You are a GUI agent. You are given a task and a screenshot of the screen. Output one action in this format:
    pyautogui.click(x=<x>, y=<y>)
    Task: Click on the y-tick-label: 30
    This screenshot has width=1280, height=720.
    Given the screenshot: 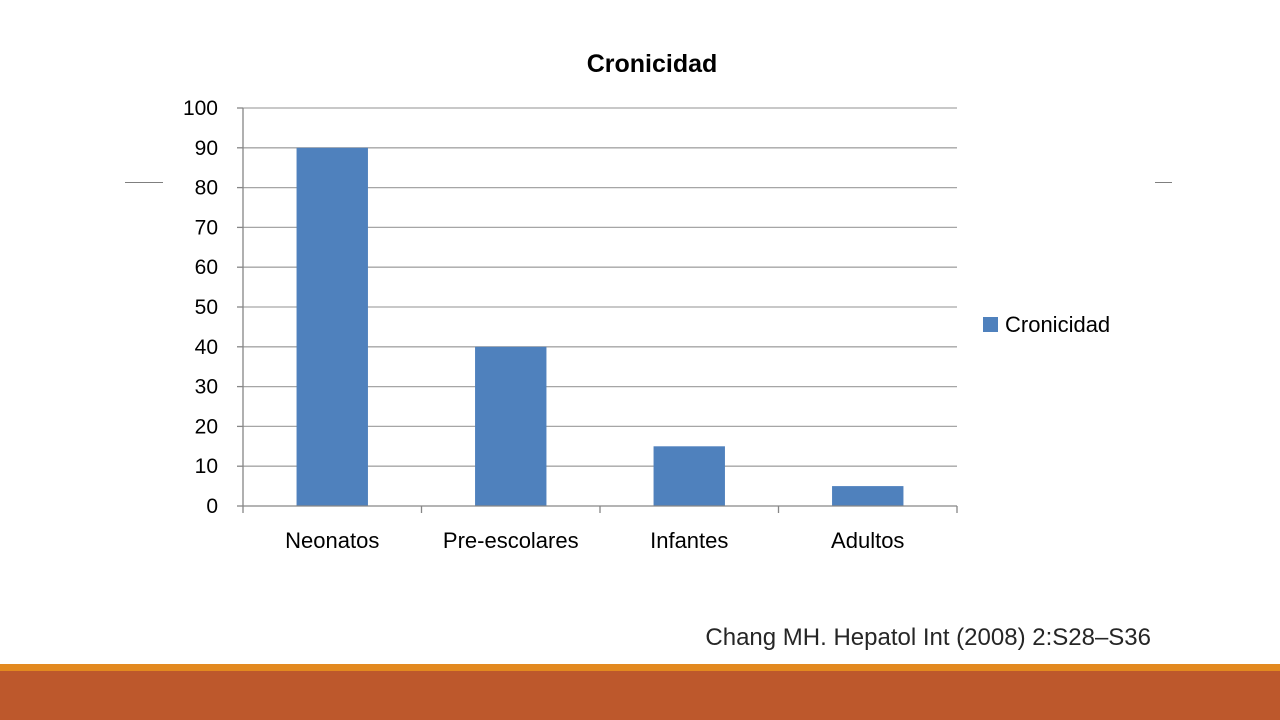 What is the action you would take?
    pyautogui.click(x=206, y=387)
    